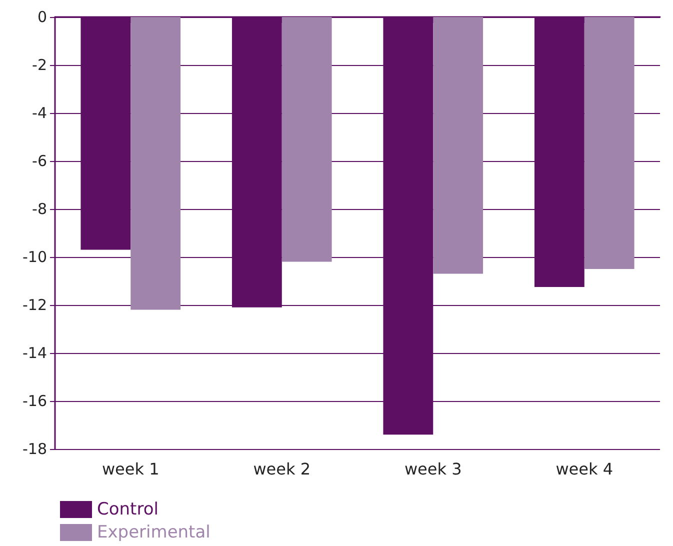  What do you see at coordinates (34, 305) in the screenshot?
I see `y-tick-label: -12` at bounding box center [34, 305].